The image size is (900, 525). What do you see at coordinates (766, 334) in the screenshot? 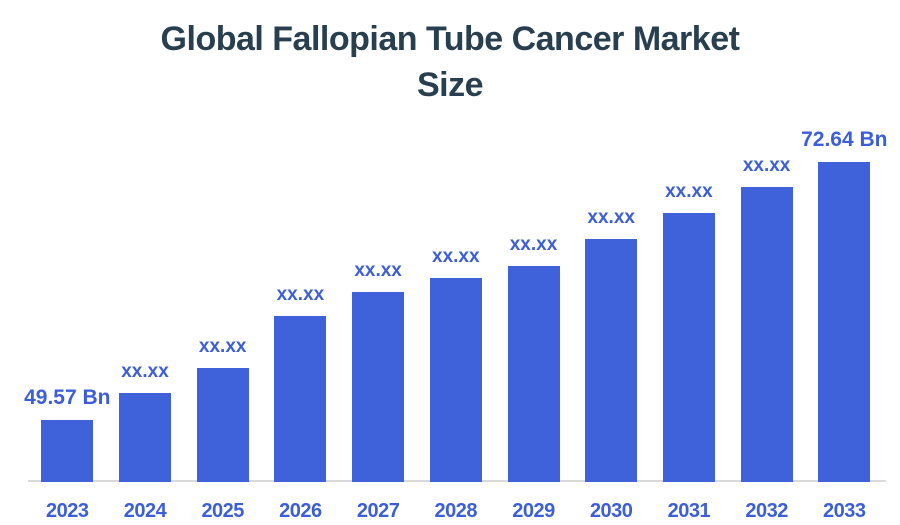
I see `bar-2032` at bounding box center [766, 334].